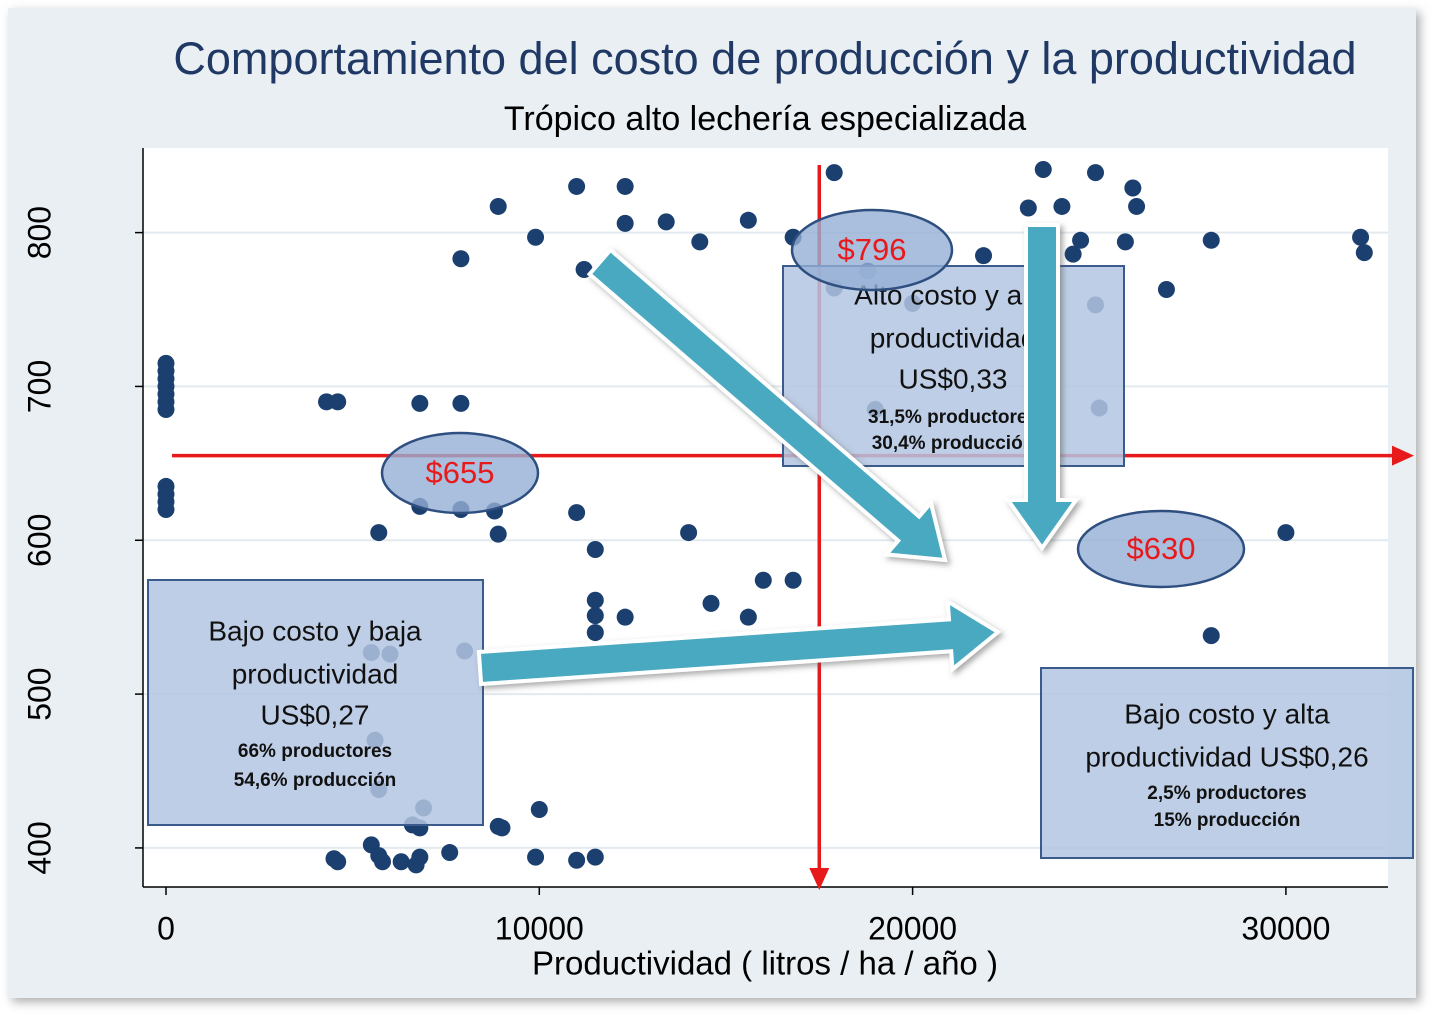 The image size is (1435, 1023). Describe the element at coordinates (1227, 820) in the screenshot. I see `box-text: 15% producción` at that location.